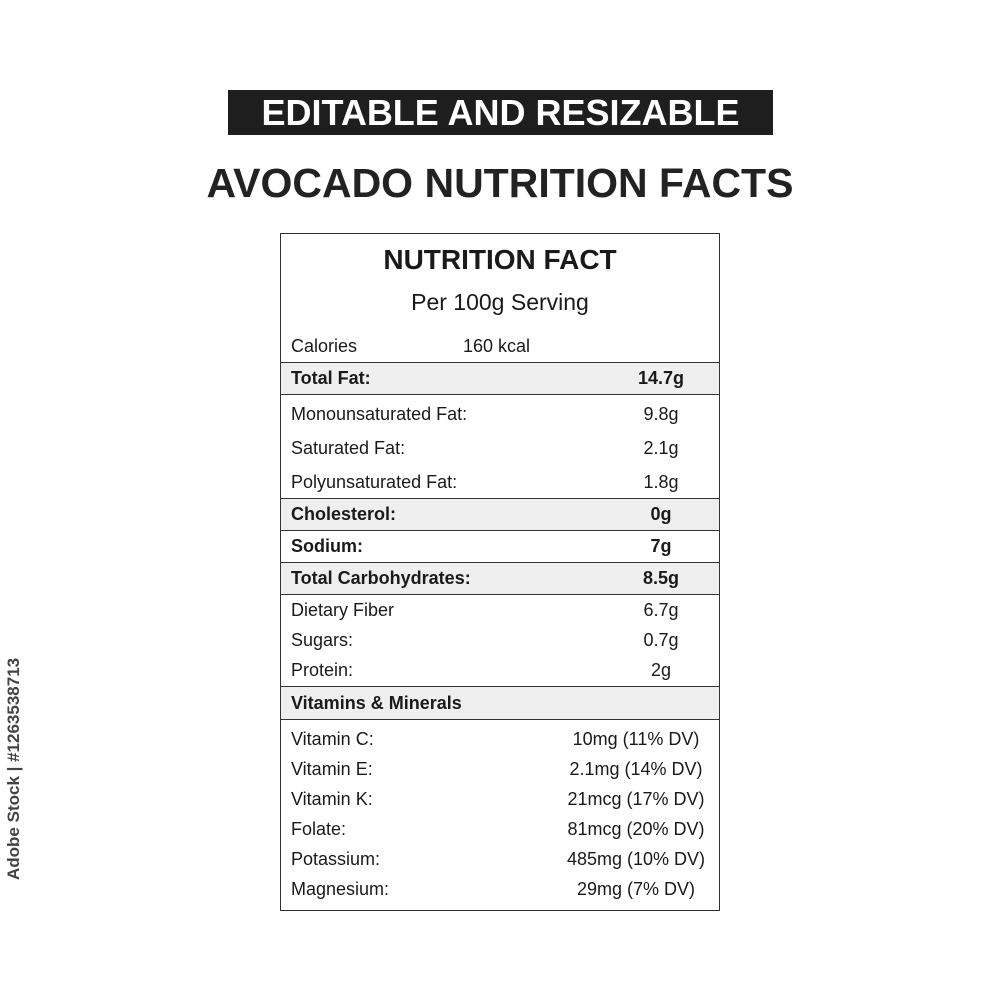  Describe the element at coordinates (324, 346) in the screenshot. I see `calories-label: Calories` at that location.